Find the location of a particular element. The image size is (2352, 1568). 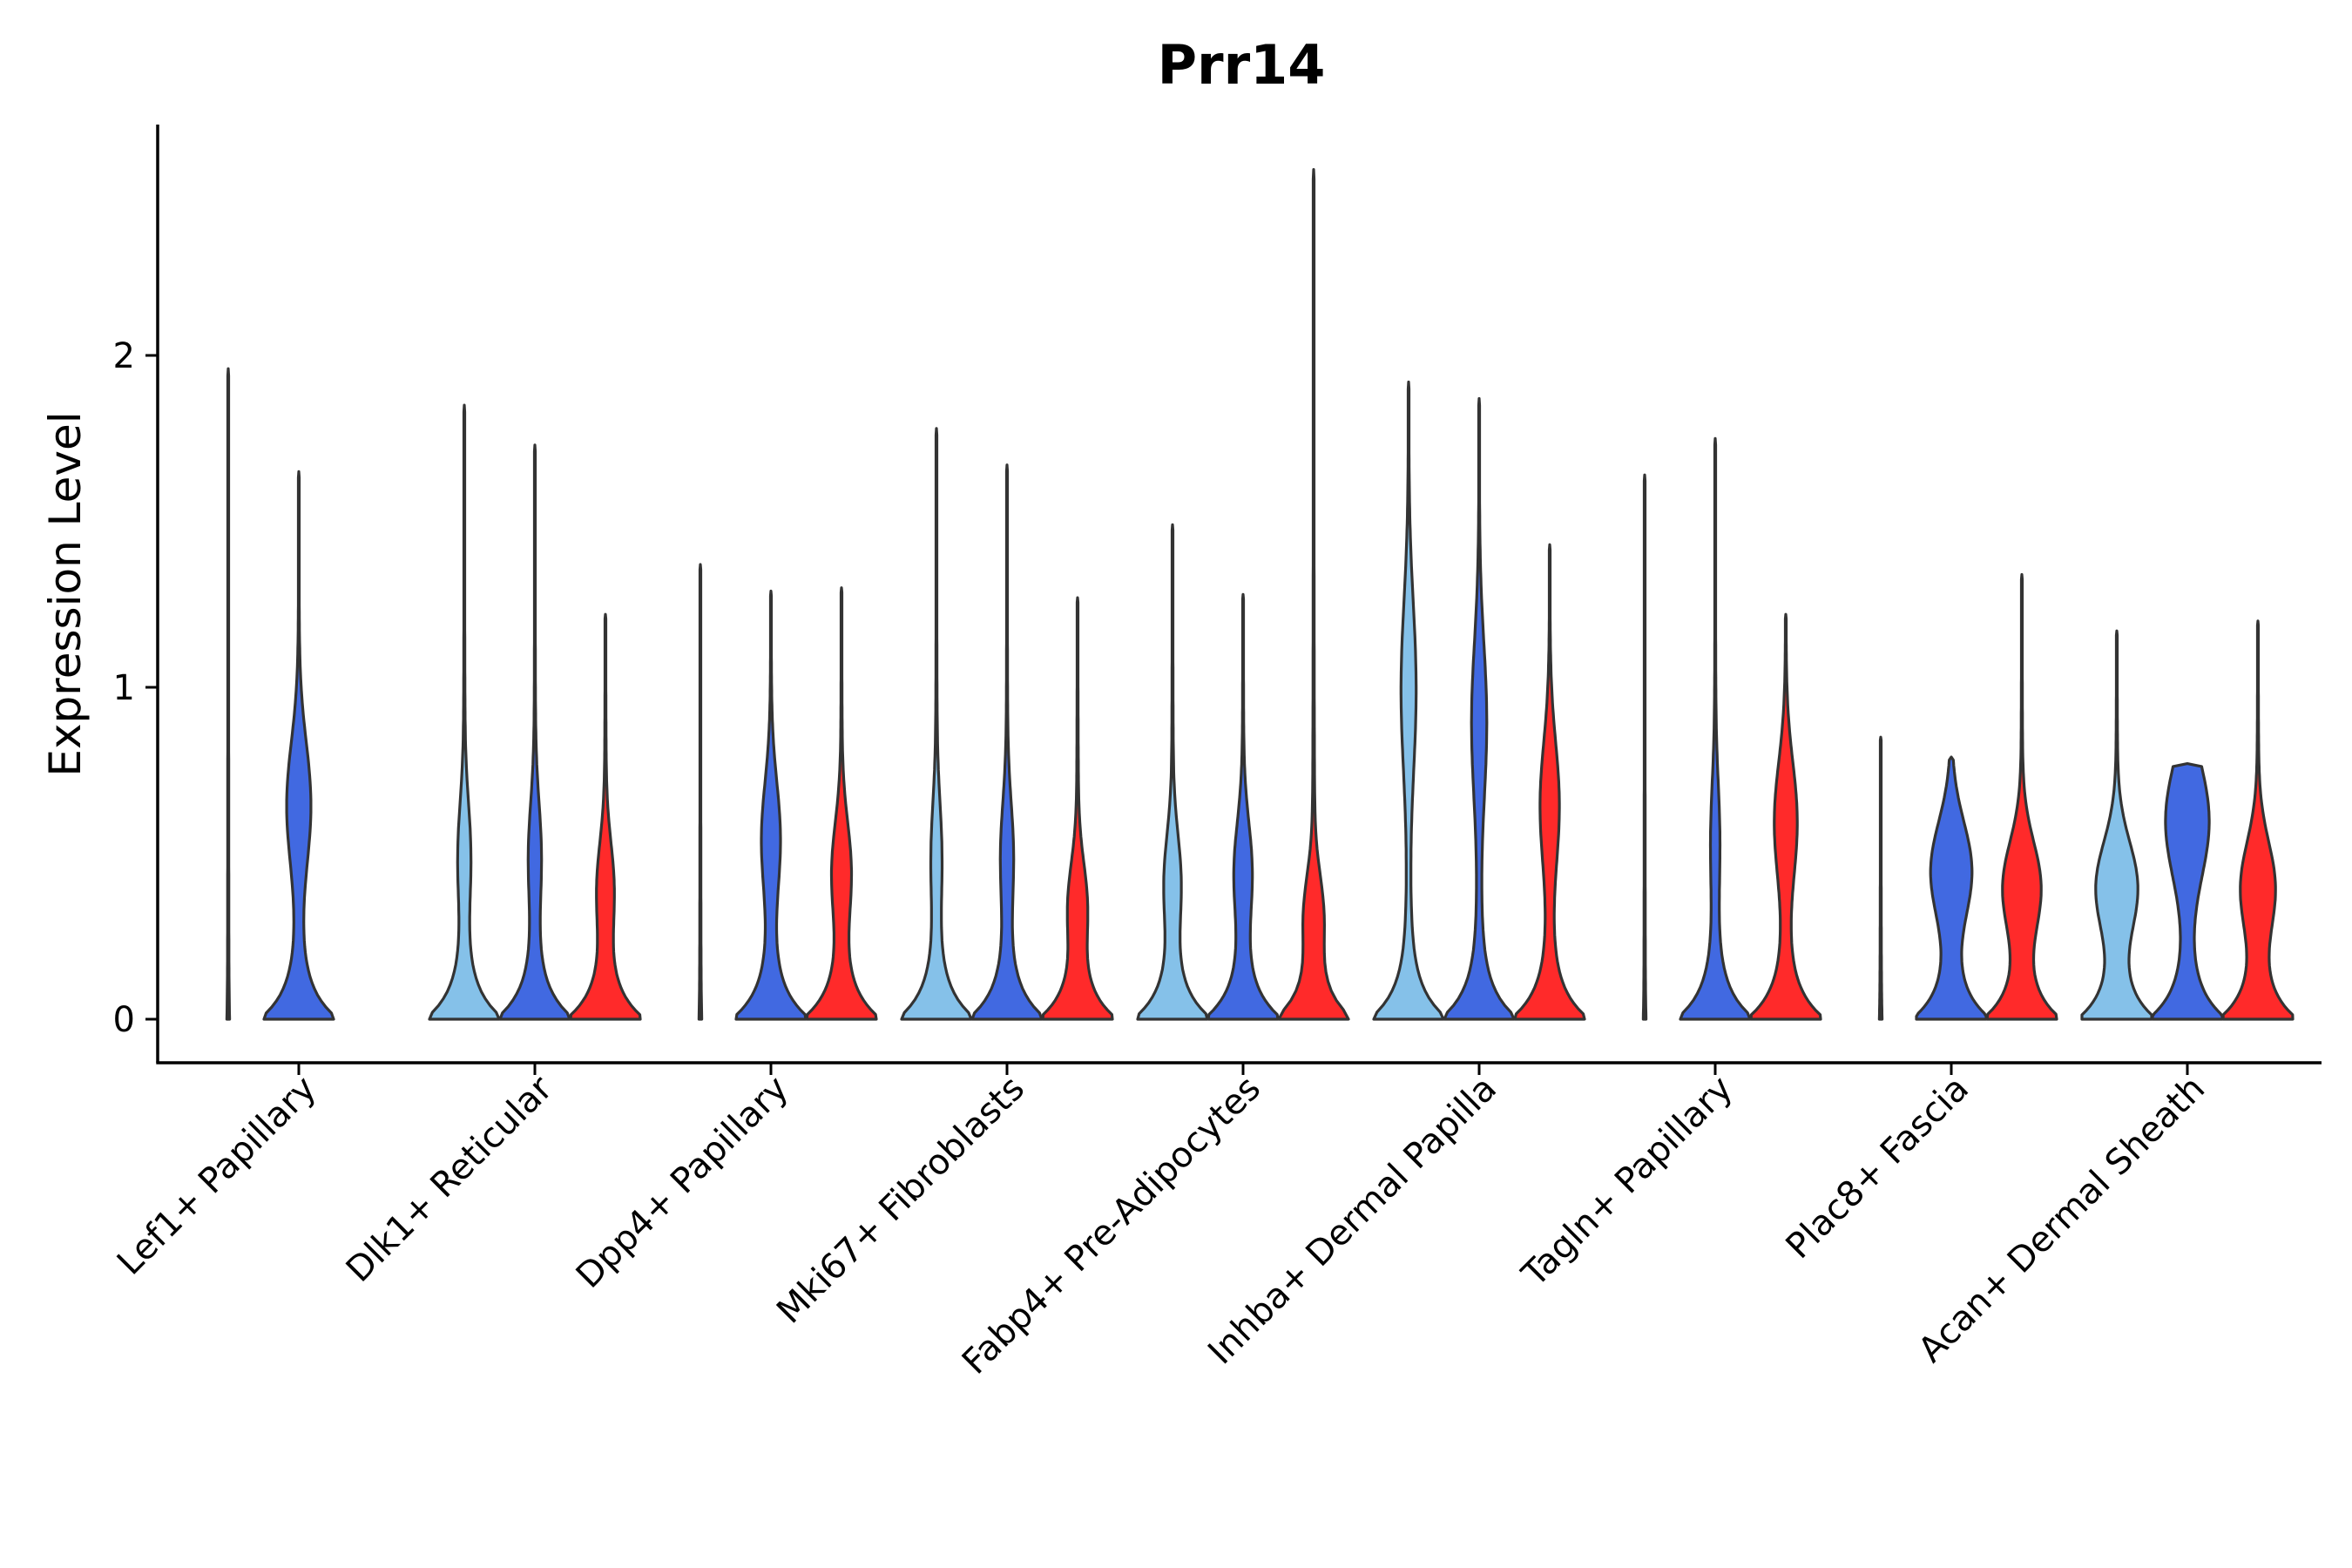

y-ticks: 0 1 2 is located at coordinates (135, 688).